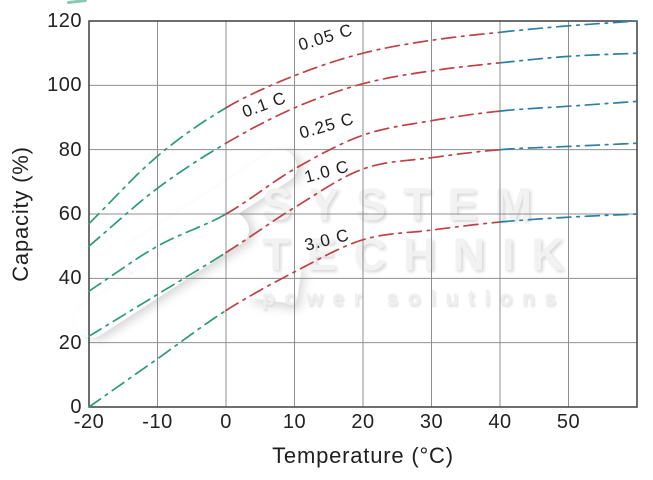 This screenshot has height=480, width=653. I want to click on y-tick-label: 40, so click(70, 278).